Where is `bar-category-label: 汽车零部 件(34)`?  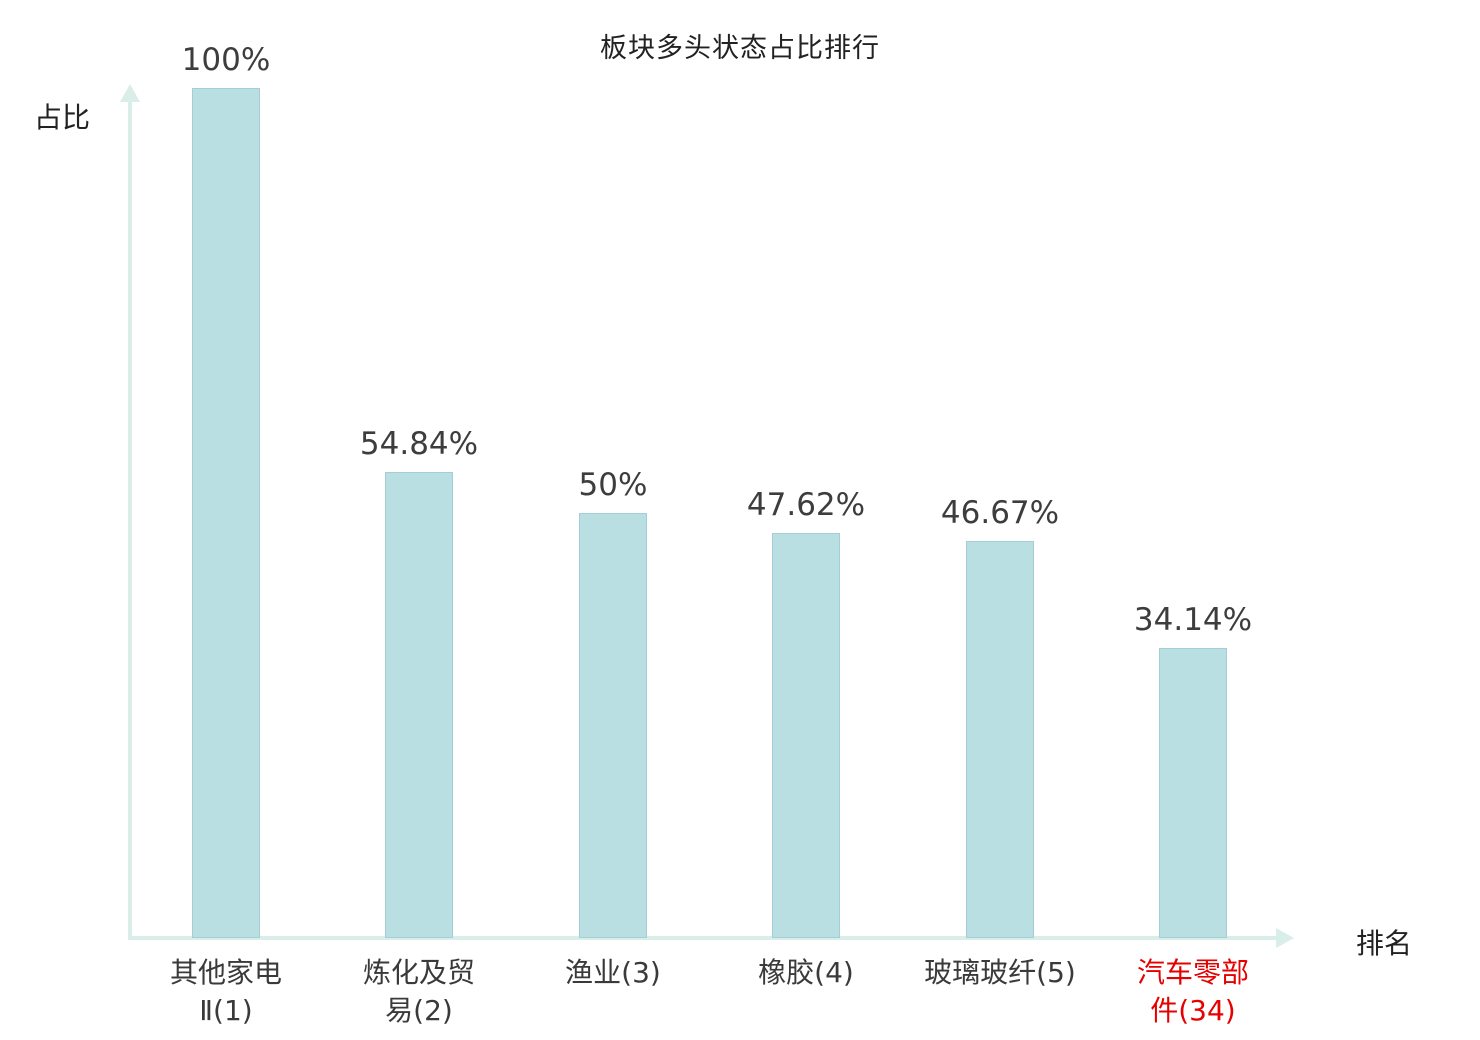 bar-category-label: 汽车零部 件(34) is located at coordinates (1192, 991).